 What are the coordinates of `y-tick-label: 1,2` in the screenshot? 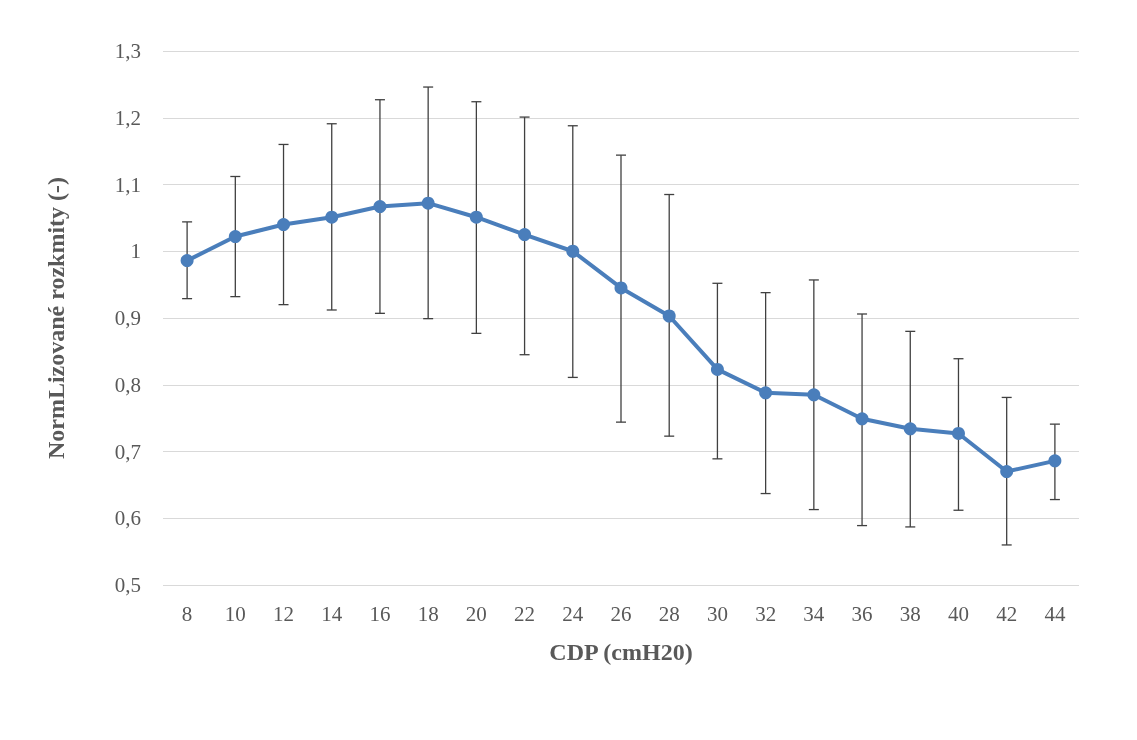 It's located at (127, 117).